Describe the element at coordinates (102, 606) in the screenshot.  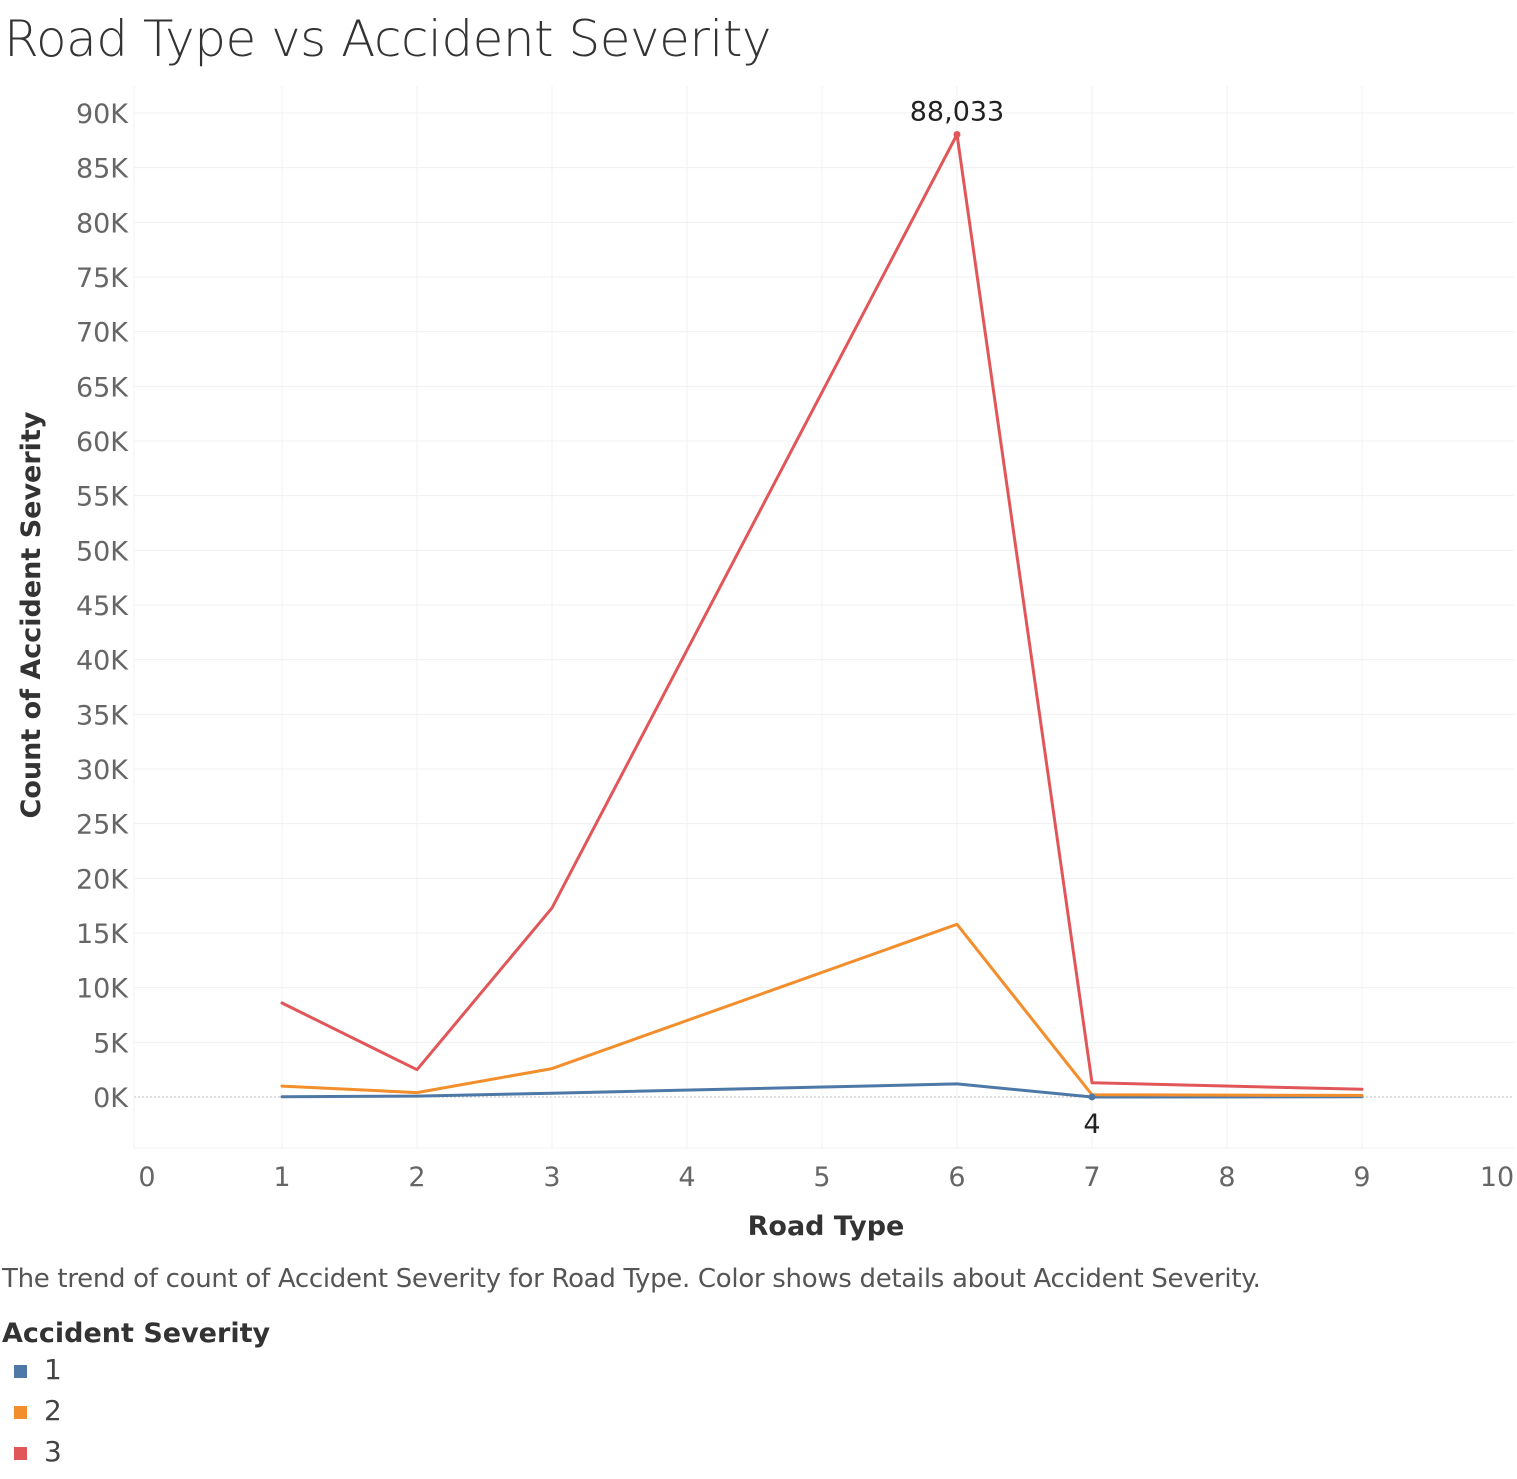
I see `y-tick-label: 45K` at that location.